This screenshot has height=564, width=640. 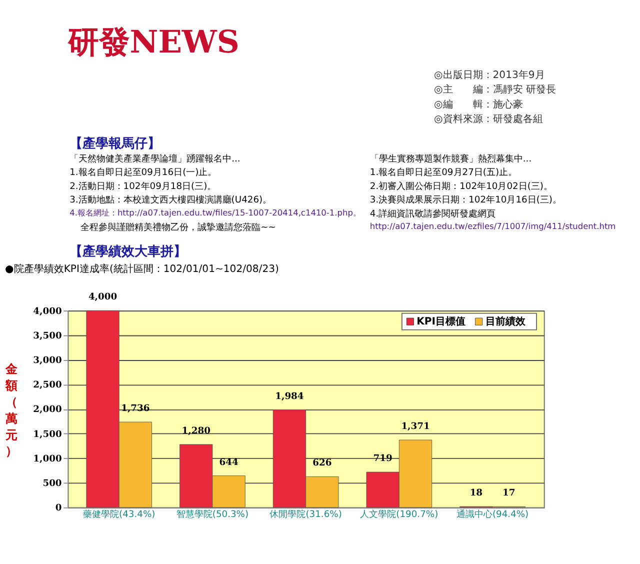 What do you see at coordinates (441, 321) in the screenshot?
I see `legend-label: KPI目標值` at bounding box center [441, 321].